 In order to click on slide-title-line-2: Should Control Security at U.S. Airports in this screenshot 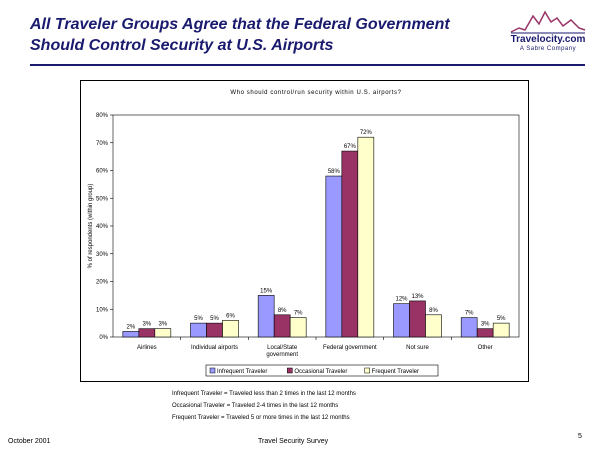, I will do `click(182, 45)`.